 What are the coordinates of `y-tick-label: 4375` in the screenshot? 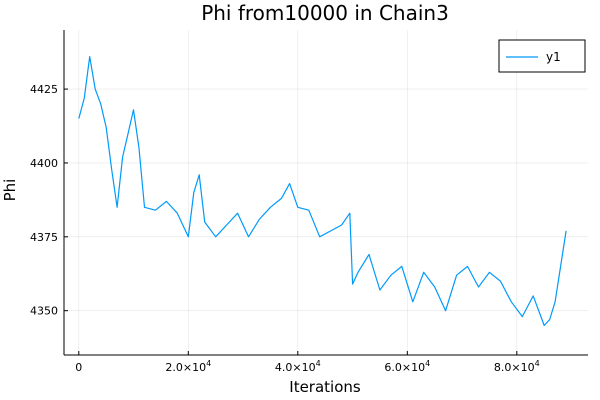 It's located at (44, 237).